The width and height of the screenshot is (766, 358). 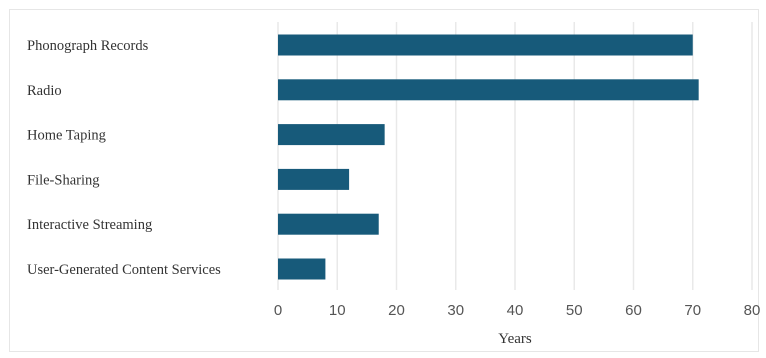 I want to click on category-label-user-generated-content-services: User-Generated Content Services, so click(x=124, y=270).